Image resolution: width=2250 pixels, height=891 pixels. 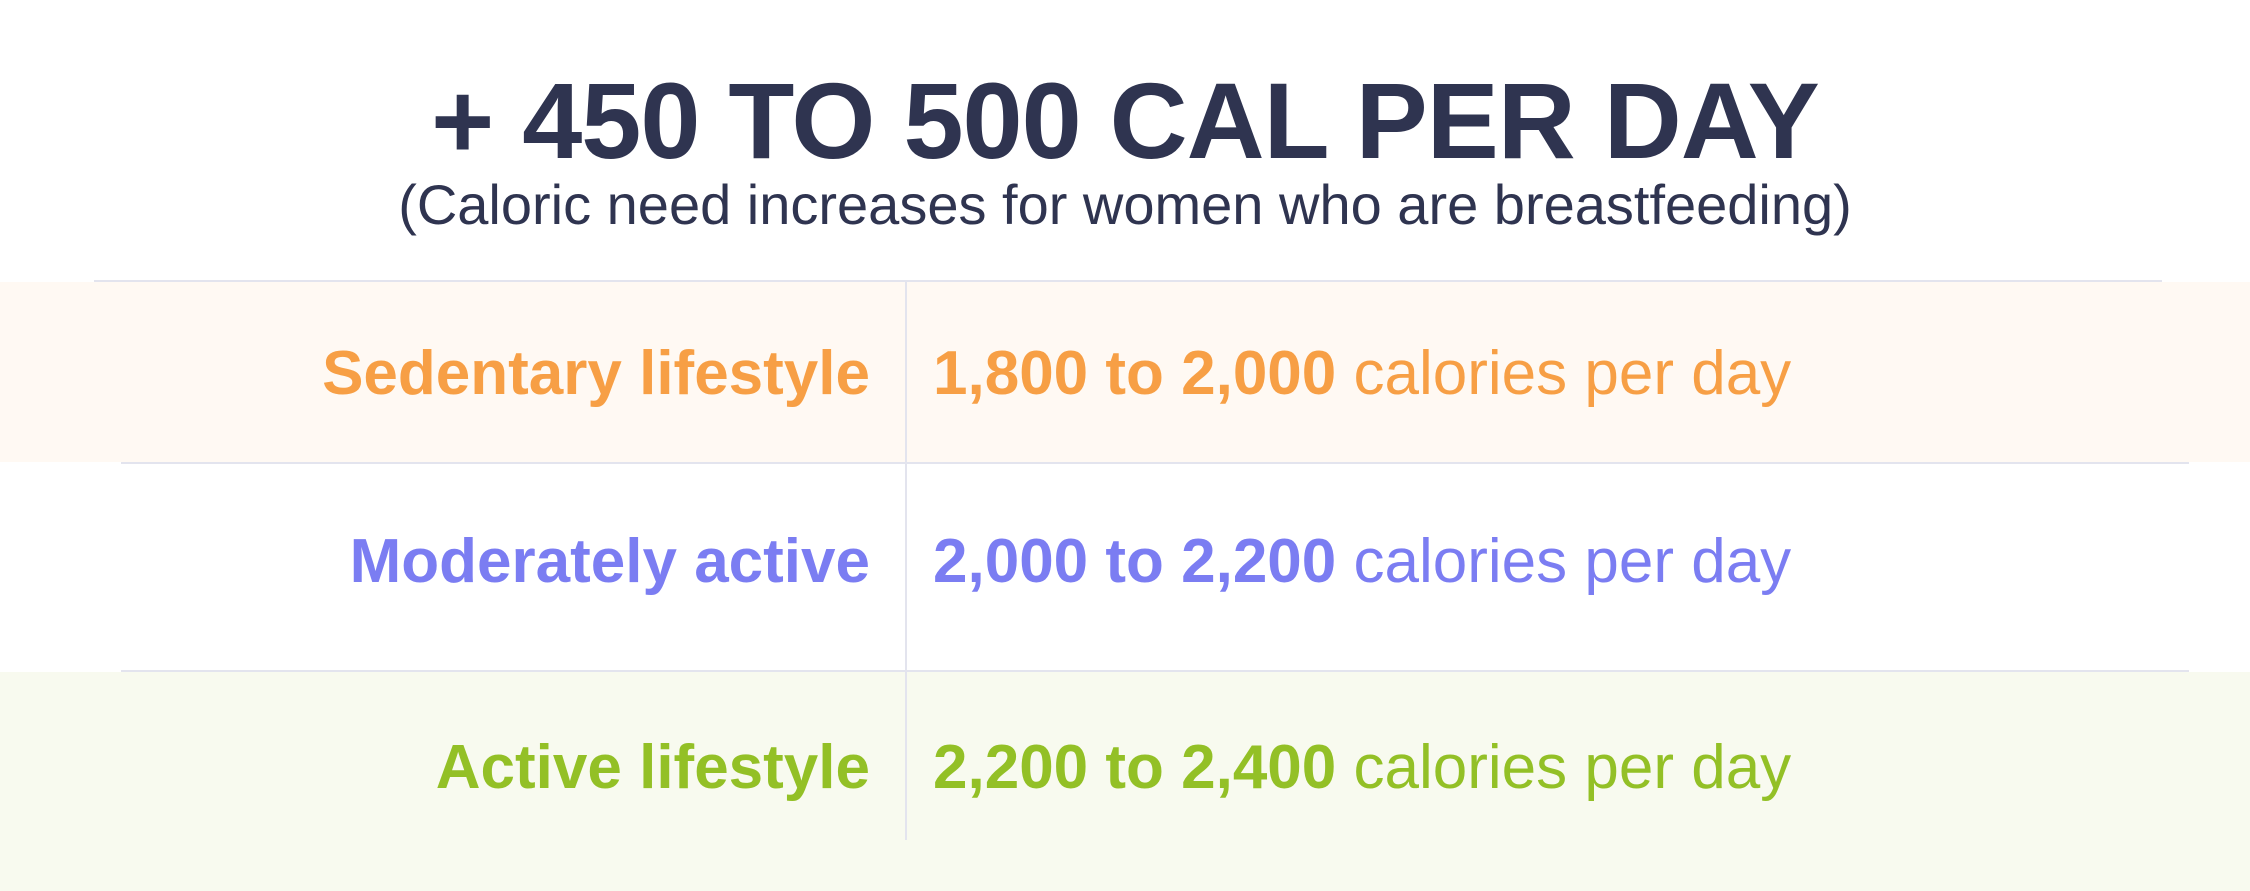 What do you see at coordinates (1135, 561) in the screenshot?
I see `calorie-range-moderate: 2,000 to 2,200` at bounding box center [1135, 561].